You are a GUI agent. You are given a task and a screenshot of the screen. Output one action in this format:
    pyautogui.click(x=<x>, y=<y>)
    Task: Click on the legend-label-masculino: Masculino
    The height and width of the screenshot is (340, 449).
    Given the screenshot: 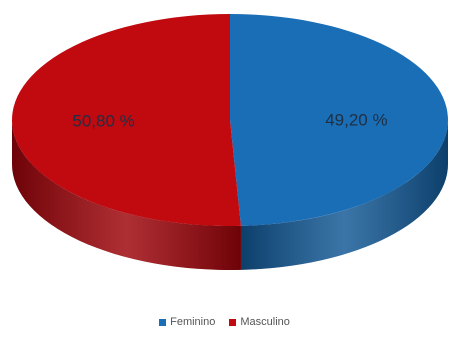 What is the action you would take?
    pyautogui.click(x=265, y=322)
    